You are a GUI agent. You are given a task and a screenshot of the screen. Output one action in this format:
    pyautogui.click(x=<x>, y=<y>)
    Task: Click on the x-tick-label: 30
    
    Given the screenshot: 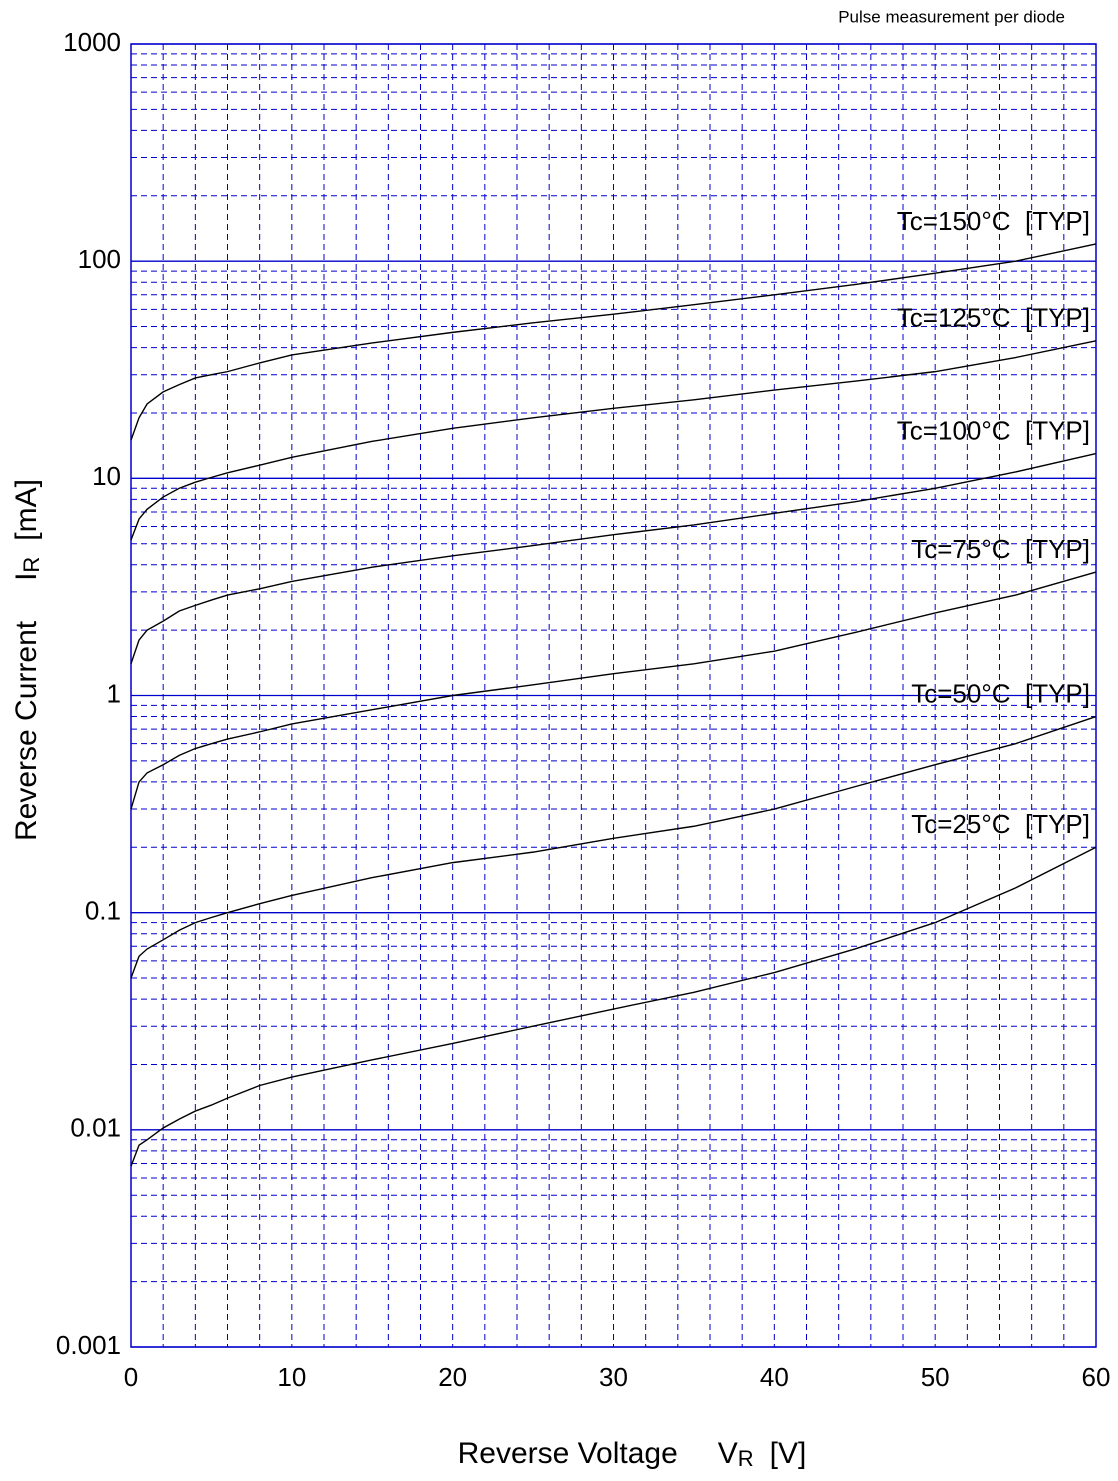 What is the action you would take?
    pyautogui.click(x=613, y=1377)
    